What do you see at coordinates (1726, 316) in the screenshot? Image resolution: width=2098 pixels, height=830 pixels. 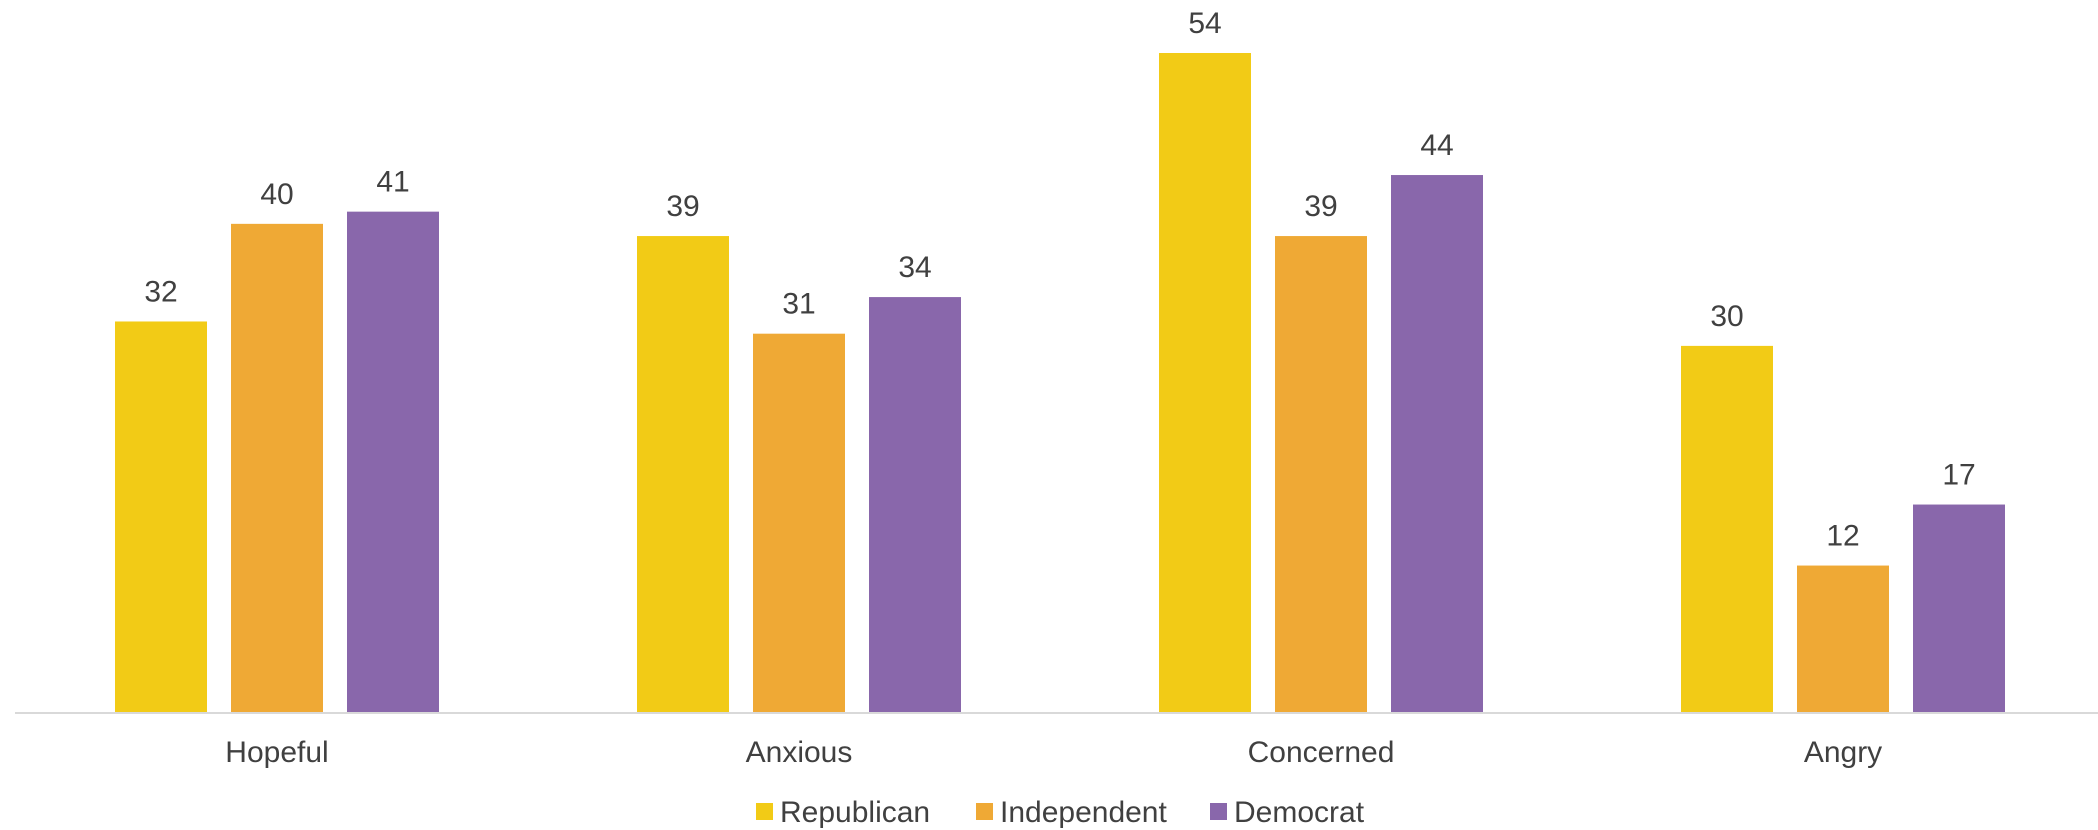 I see `data-label-angry-republican: 30` at bounding box center [1726, 316].